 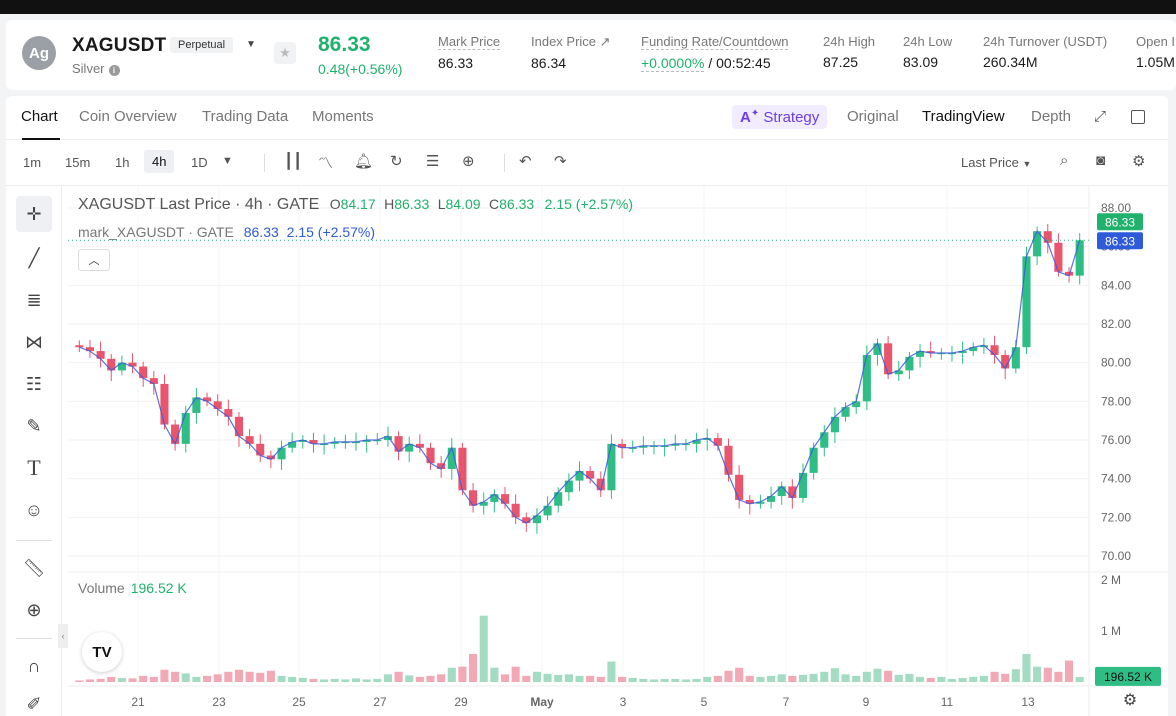 I want to click on ruler-icon: 📏︎, so click(x=34, y=567).